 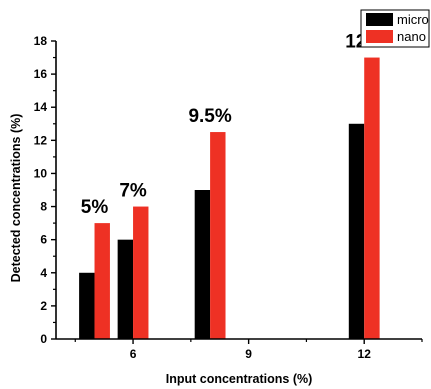 I want to click on y-axis-title: Detected concentrations (%), so click(x=16, y=198).